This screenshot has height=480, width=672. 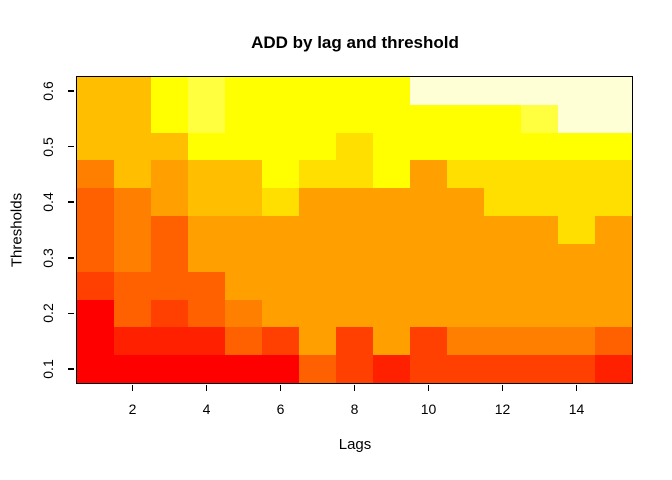 I want to click on y-tick-label: 0.4, so click(x=48, y=202).